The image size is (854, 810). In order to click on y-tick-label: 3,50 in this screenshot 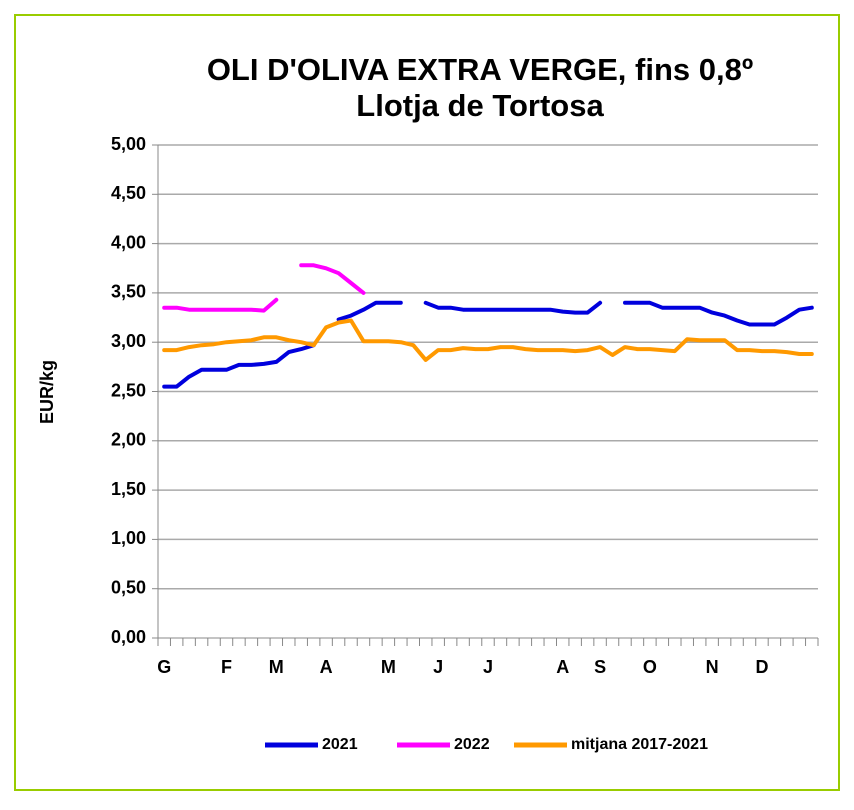, I will do `click(128, 292)`.